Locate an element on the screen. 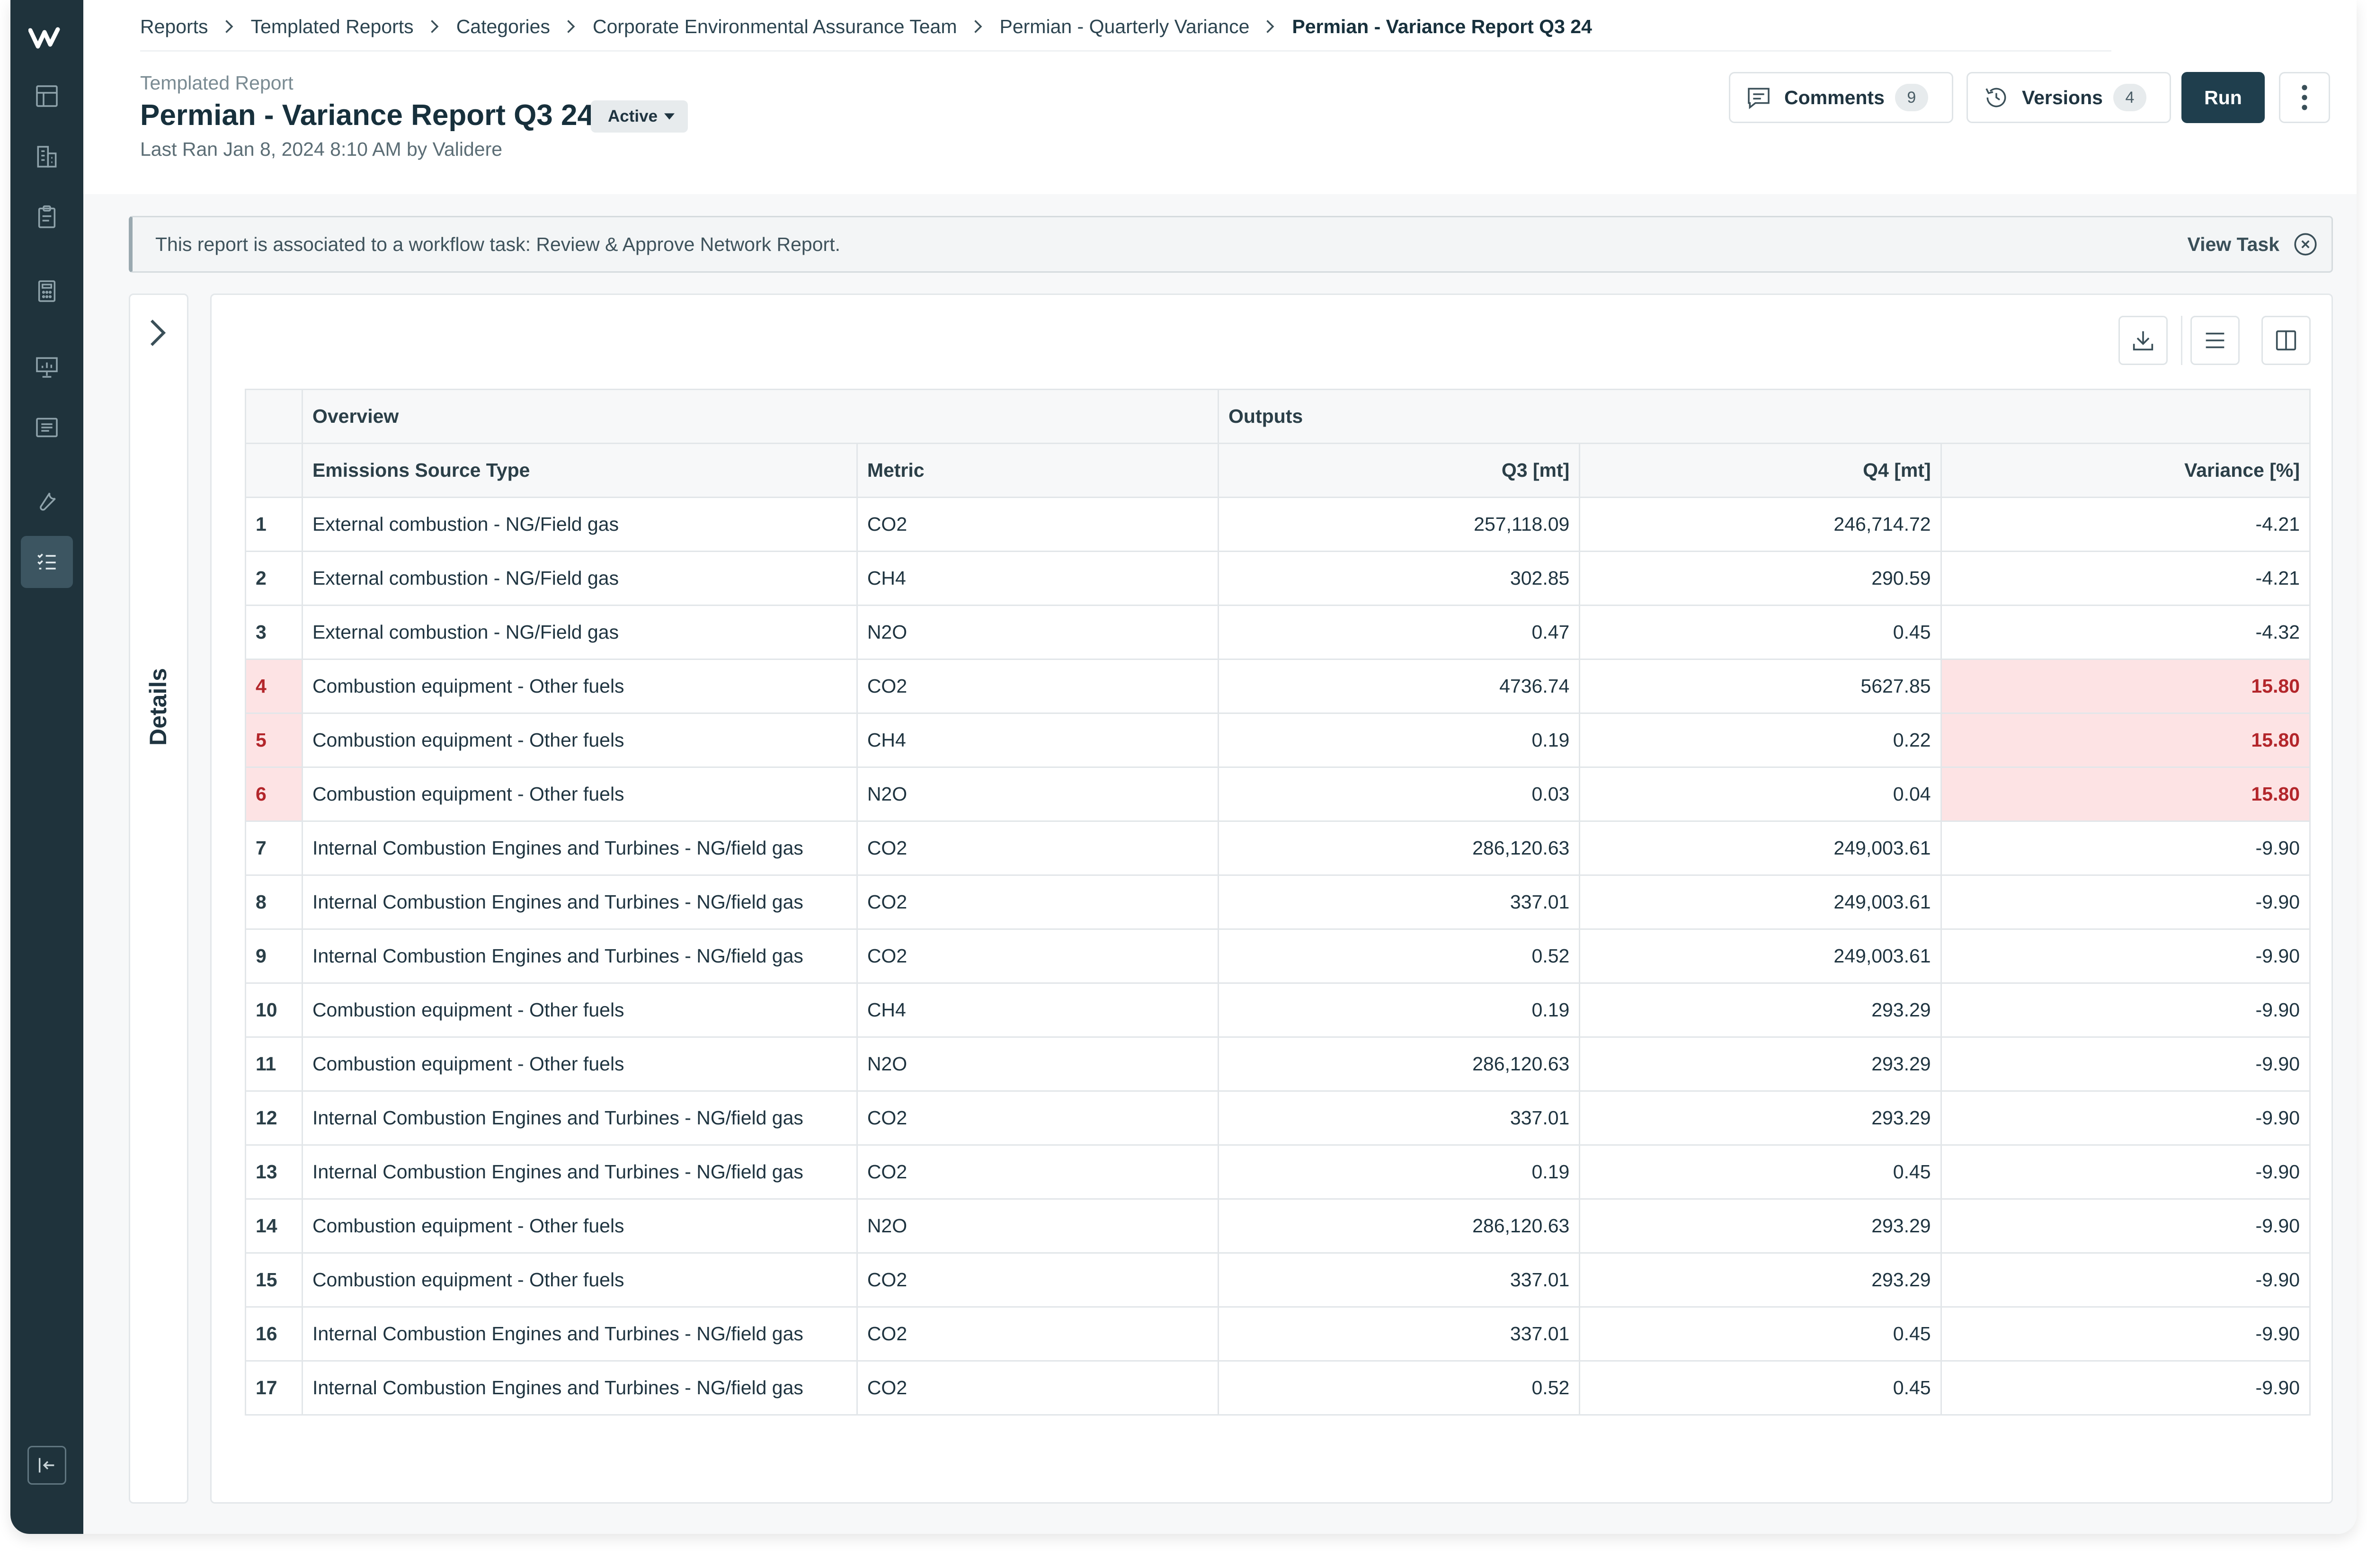  details-label: Details is located at coordinates (158, 707).